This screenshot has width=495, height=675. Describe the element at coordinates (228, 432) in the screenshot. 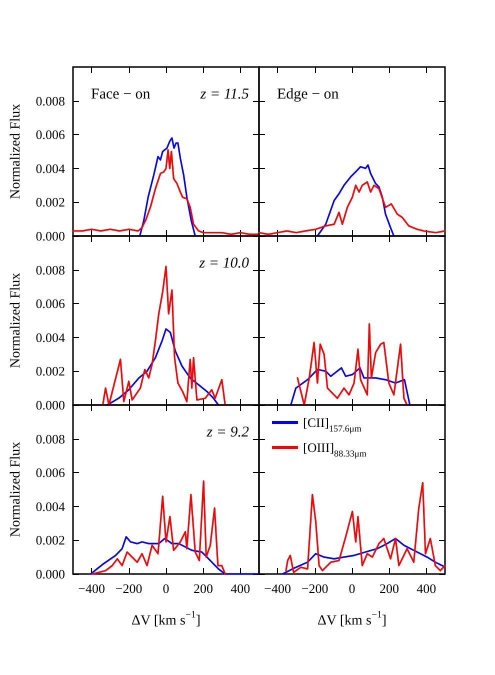

I see `text: z = 9.2` at that location.